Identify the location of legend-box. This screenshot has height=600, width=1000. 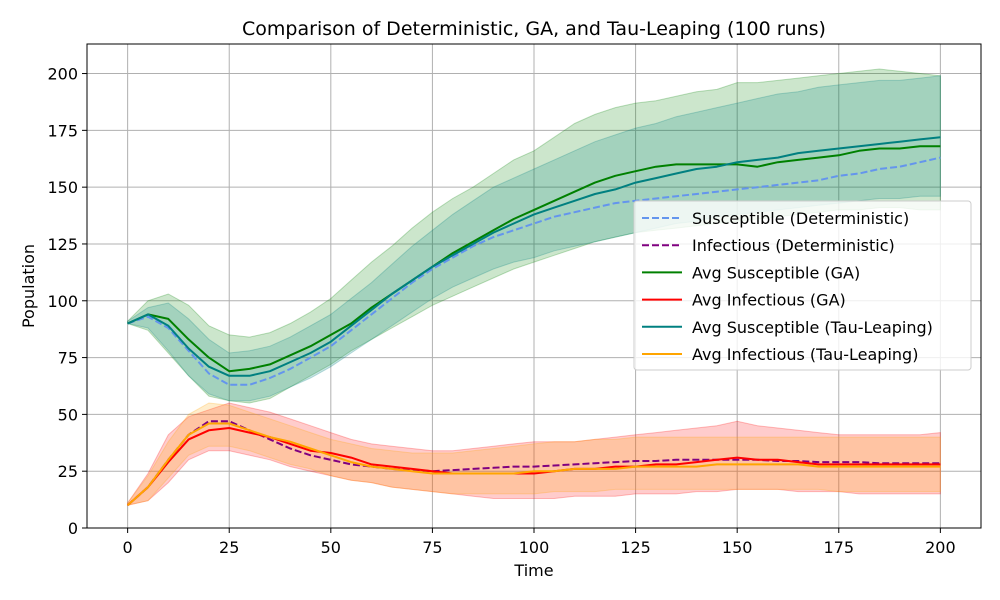
(802, 285).